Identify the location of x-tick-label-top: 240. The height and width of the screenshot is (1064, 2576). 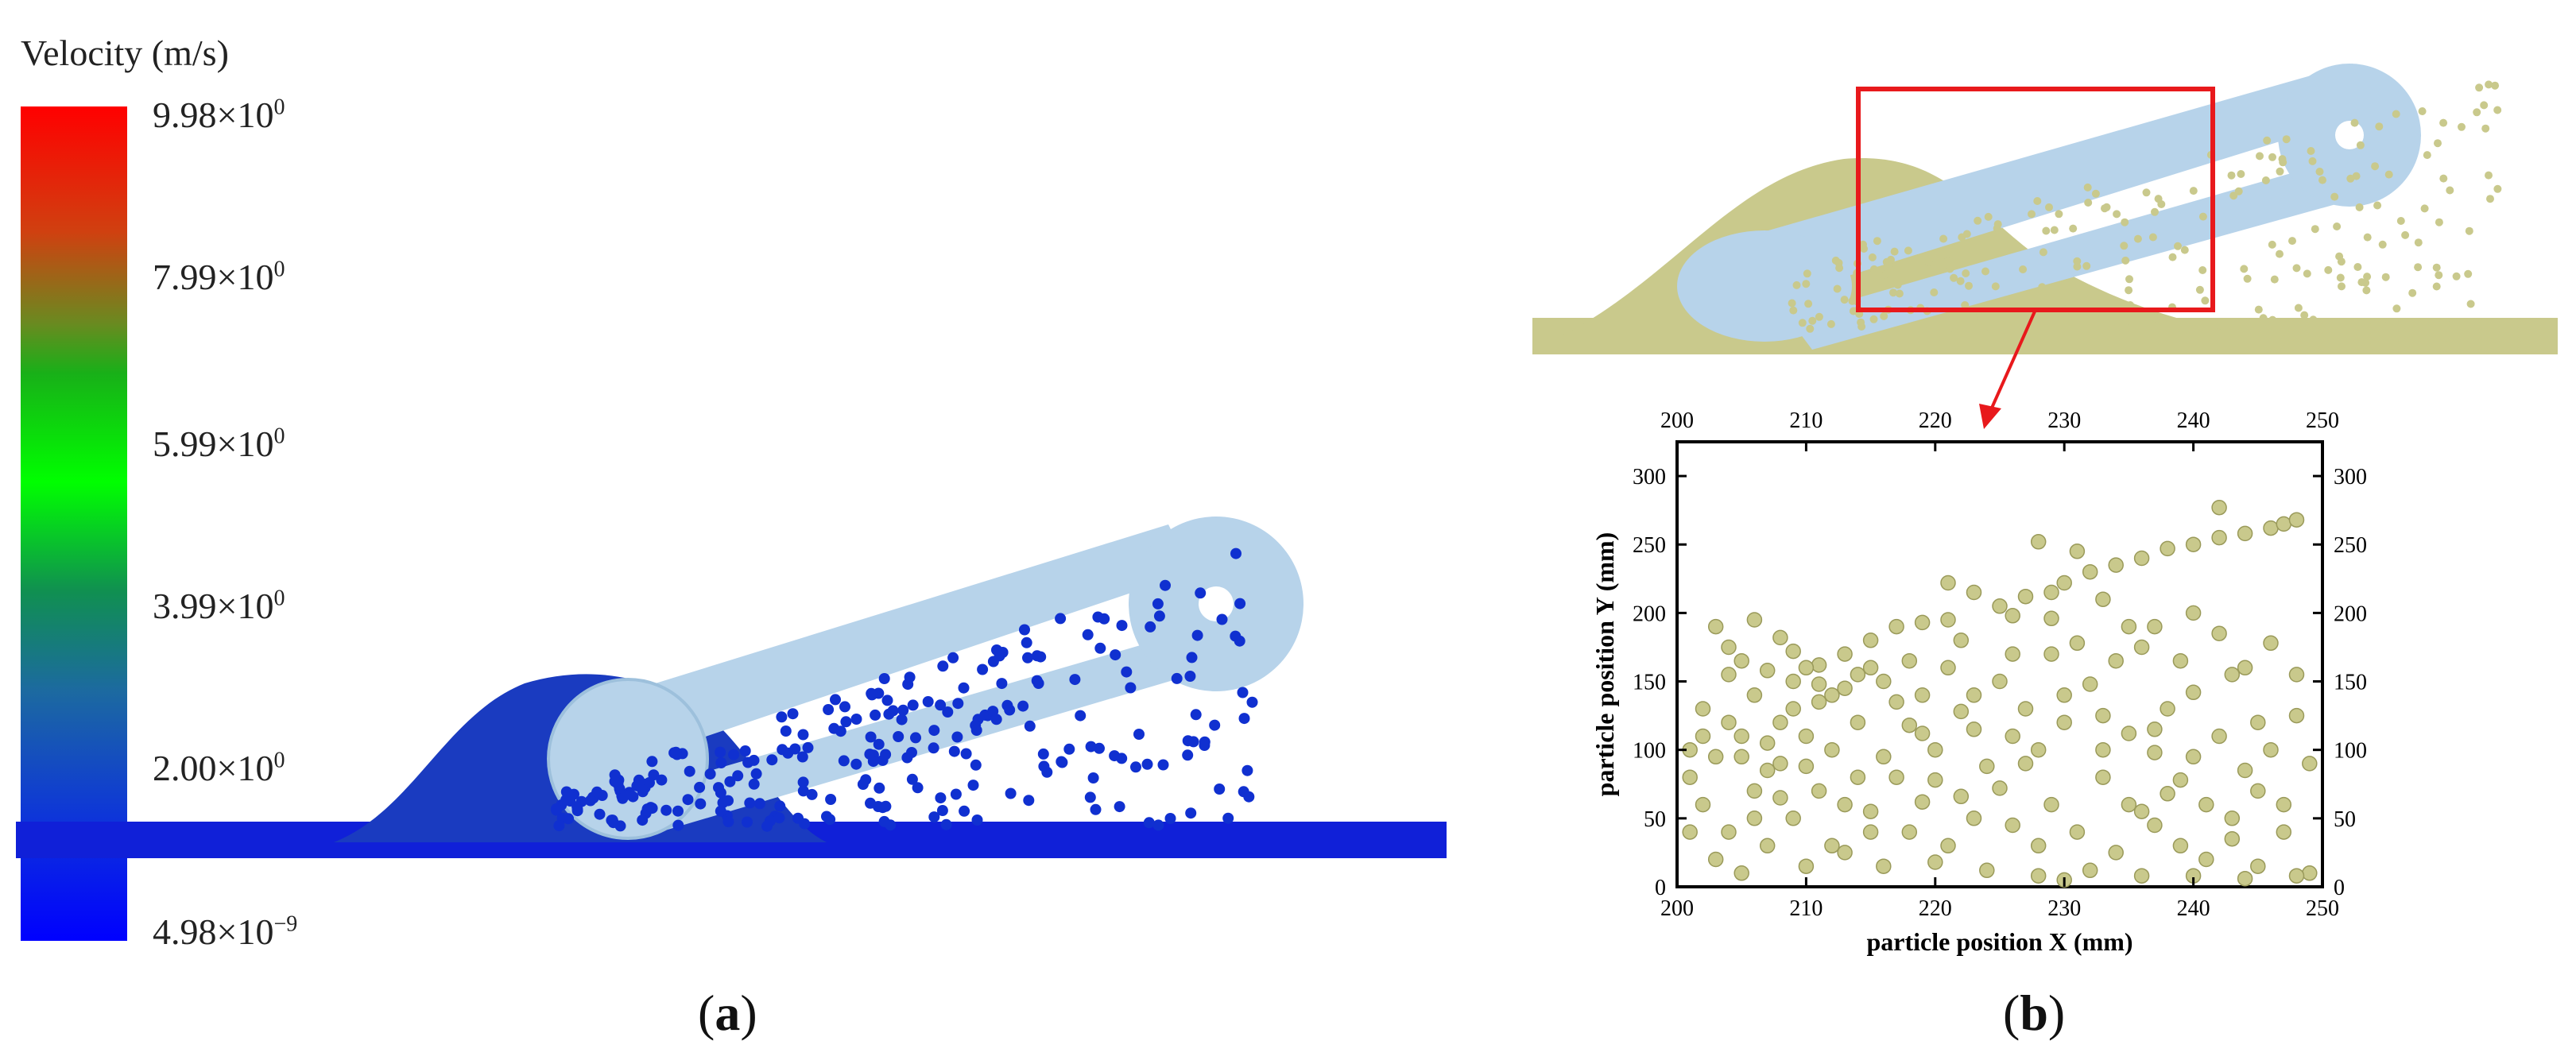
(2193, 420).